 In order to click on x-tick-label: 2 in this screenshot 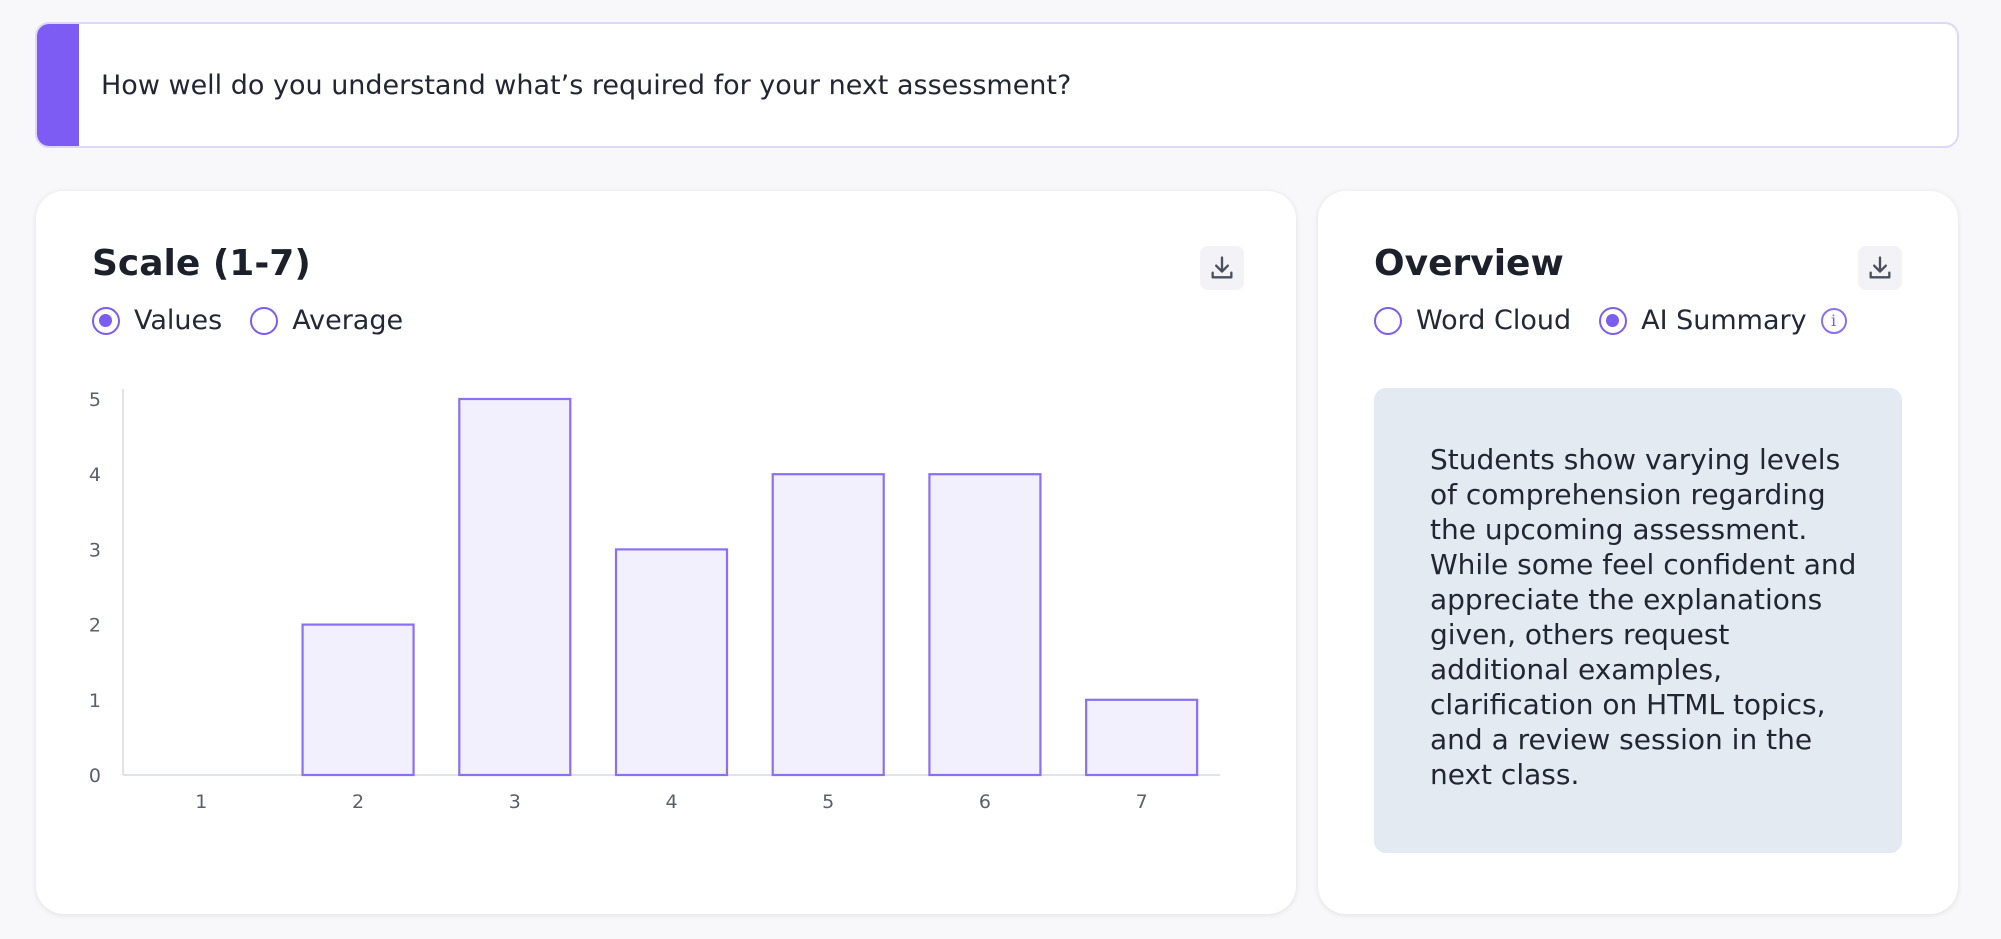, I will do `click(358, 802)`.